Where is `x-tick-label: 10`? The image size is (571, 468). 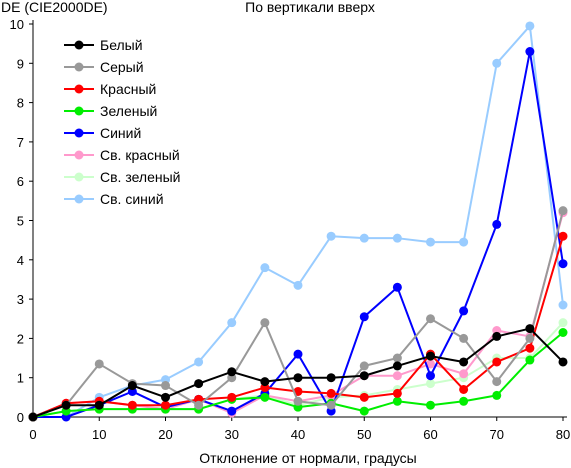 x-tick-label: 10 is located at coordinates (99, 434).